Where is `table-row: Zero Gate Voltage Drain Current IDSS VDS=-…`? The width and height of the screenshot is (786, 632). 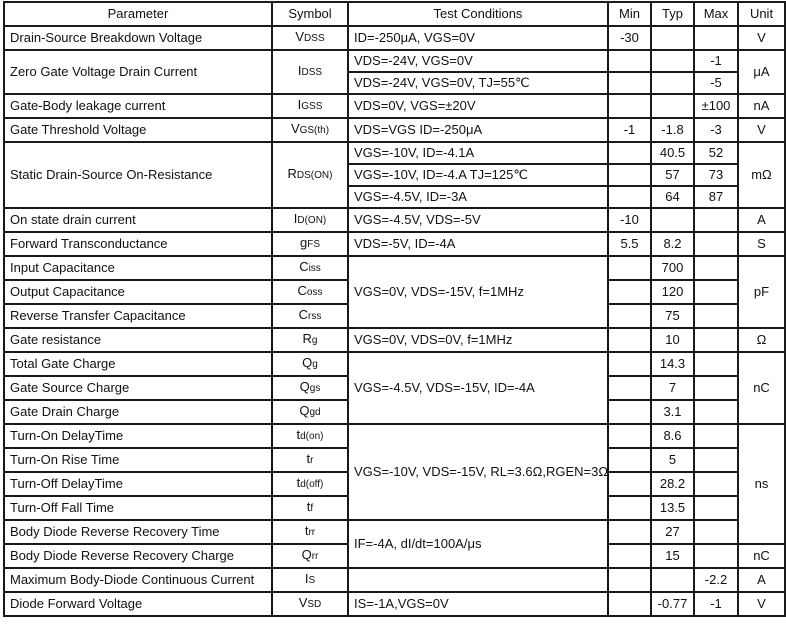 table-row: Zero Gate Voltage Drain Current IDSS VDS=-… is located at coordinates (394, 72).